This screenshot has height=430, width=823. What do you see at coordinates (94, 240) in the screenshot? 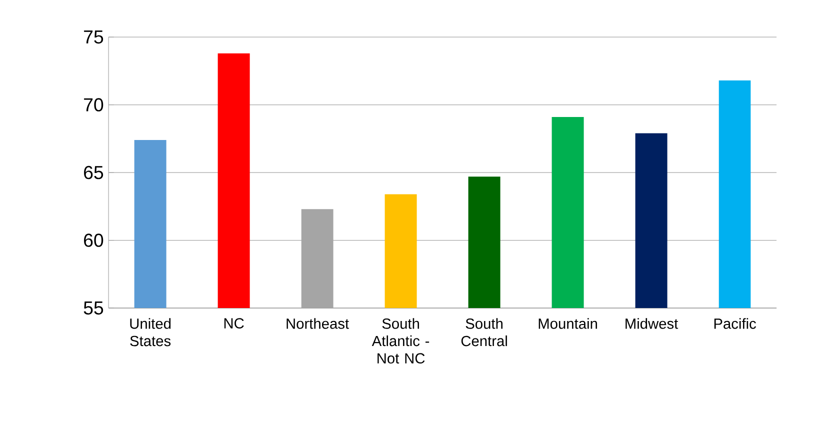
I see `y-tick-label: 60` at bounding box center [94, 240].